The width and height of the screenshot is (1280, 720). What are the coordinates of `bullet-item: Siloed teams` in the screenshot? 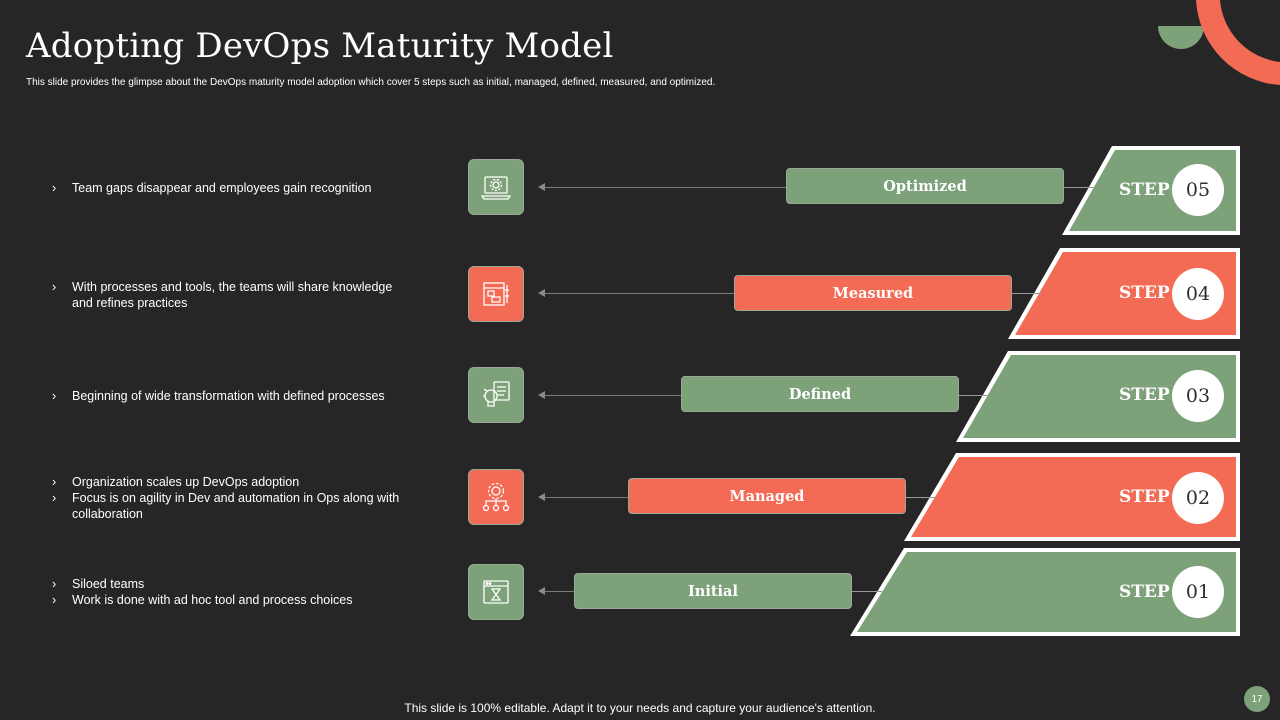 It's located at (232, 584).